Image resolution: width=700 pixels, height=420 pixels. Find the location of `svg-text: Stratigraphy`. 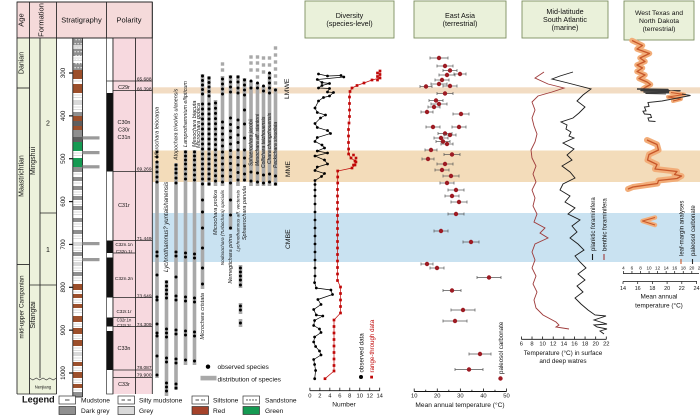

svg-text: Stratigraphy is located at coordinates (81, 20).